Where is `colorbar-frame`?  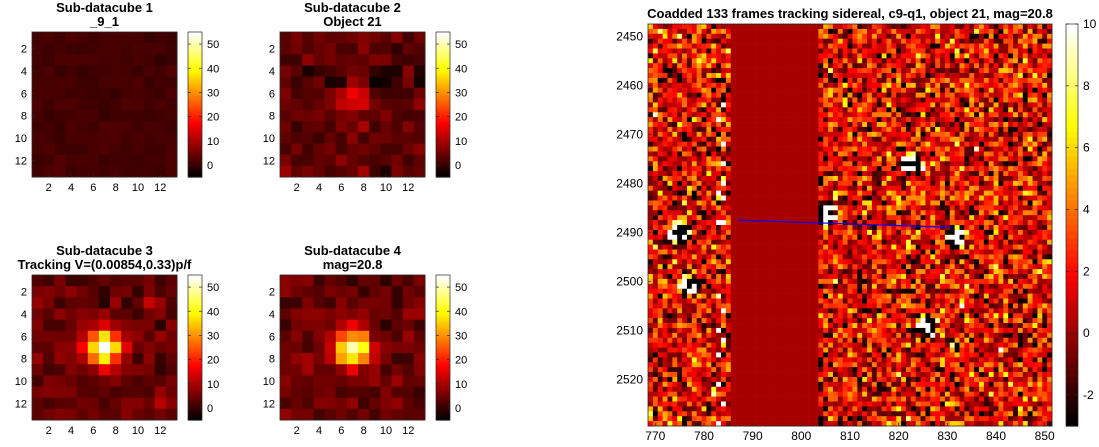
colorbar-frame is located at coordinates (443, 104).